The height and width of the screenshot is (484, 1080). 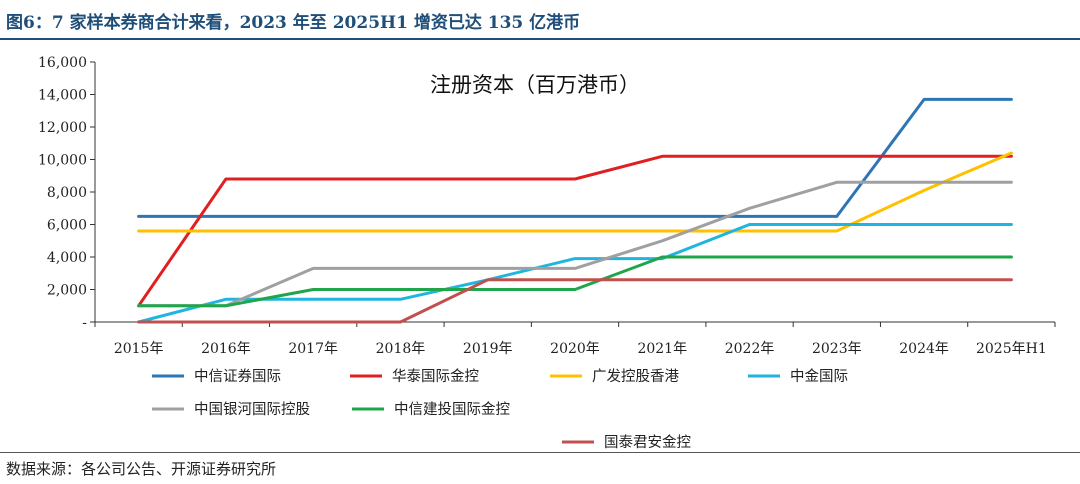 What do you see at coordinates (924, 349) in the screenshot?
I see `x-tick-label: 2024年` at bounding box center [924, 349].